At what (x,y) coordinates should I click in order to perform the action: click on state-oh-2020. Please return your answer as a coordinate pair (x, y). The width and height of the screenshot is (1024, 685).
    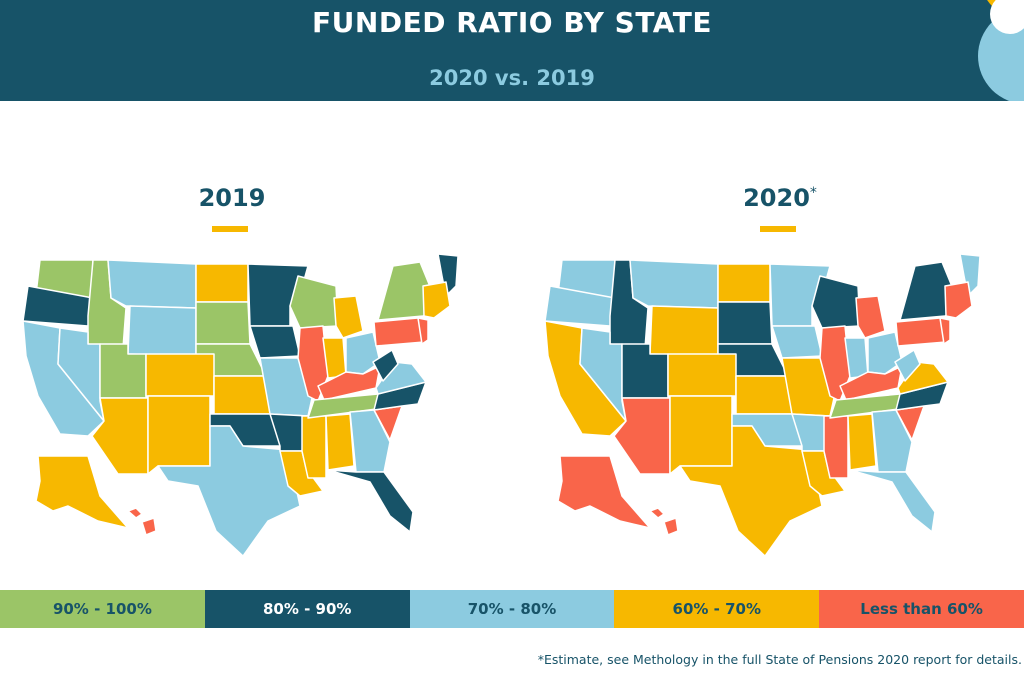
    Looking at the image, I should click on (885, 353).